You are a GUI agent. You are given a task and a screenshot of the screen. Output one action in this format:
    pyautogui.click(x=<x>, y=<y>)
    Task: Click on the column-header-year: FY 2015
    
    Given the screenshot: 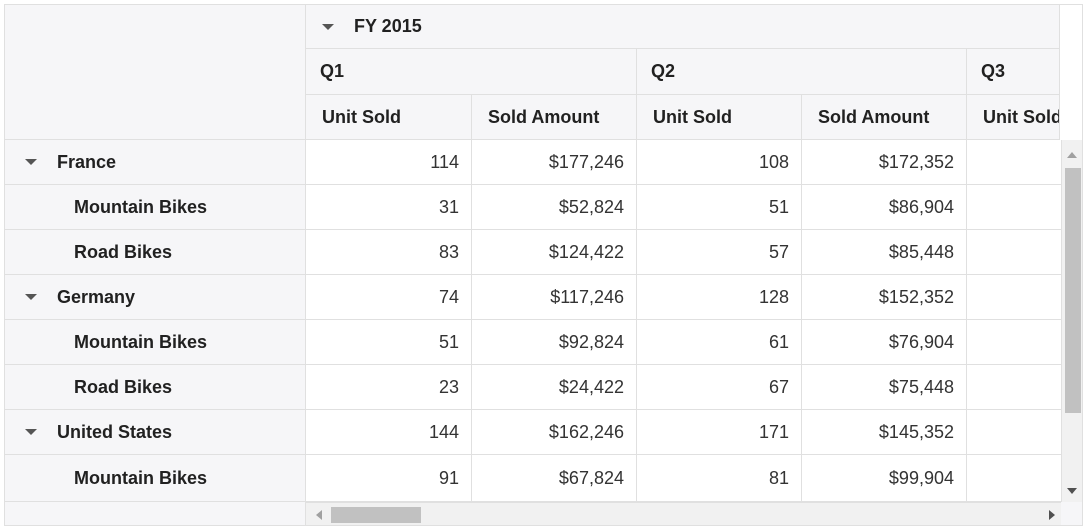 What is the action you would take?
    pyautogui.click(x=683, y=27)
    